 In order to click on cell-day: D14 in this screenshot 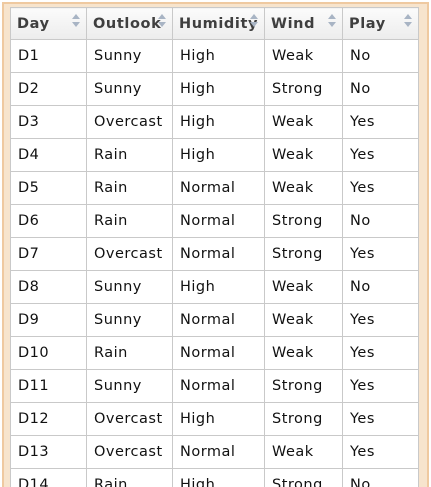, I will do `click(48, 477)`.